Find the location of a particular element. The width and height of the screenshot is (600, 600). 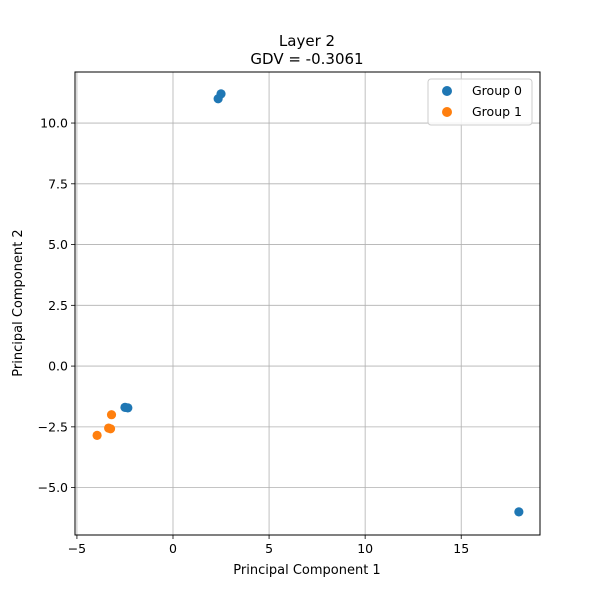

x-tick-label: 0 is located at coordinates (173, 548).